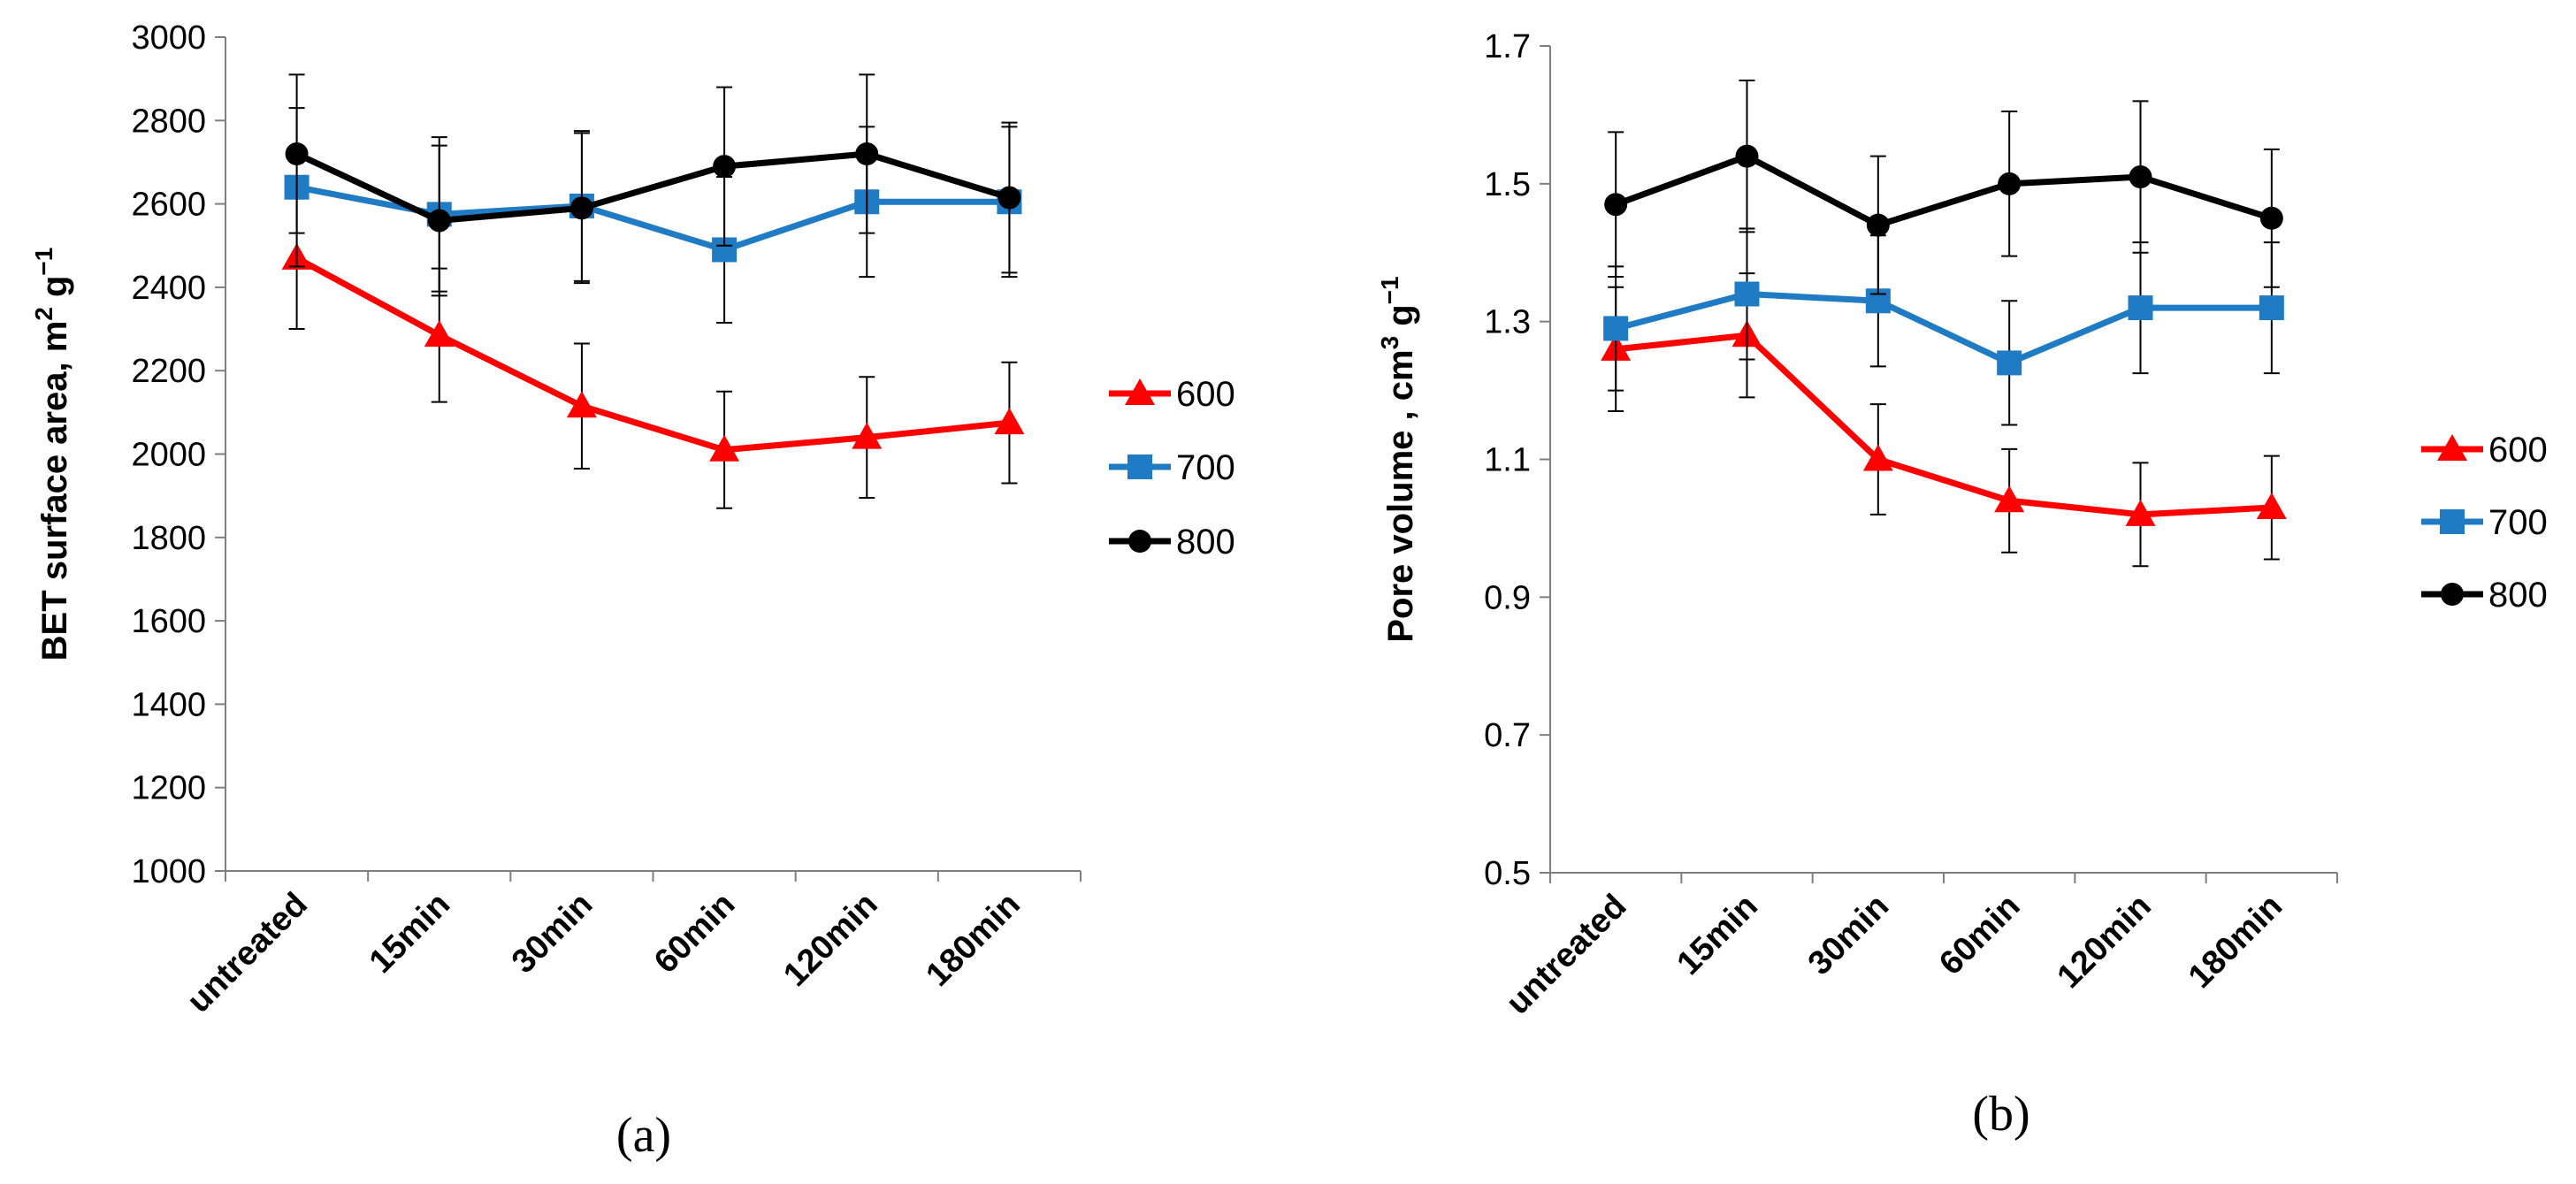 The height and width of the screenshot is (1184, 2576). What do you see at coordinates (168, 121) in the screenshot?
I see `y-tick-label: 2800` at bounding box center [168, 121].